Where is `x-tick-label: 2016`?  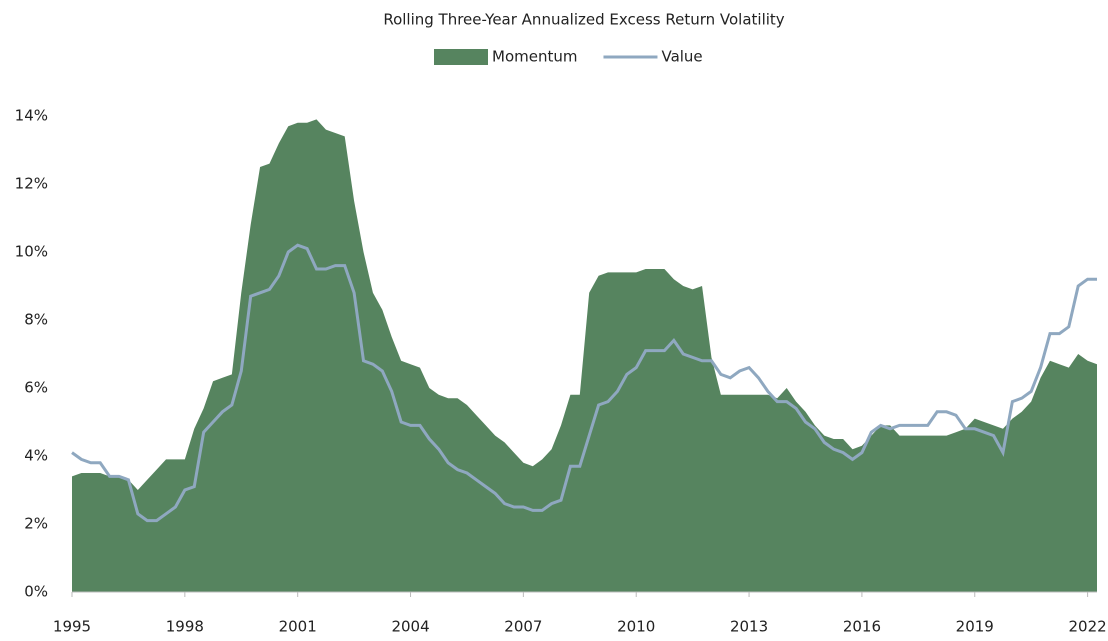
x-tick-label: 2016 is located at coordinates (862, 627).